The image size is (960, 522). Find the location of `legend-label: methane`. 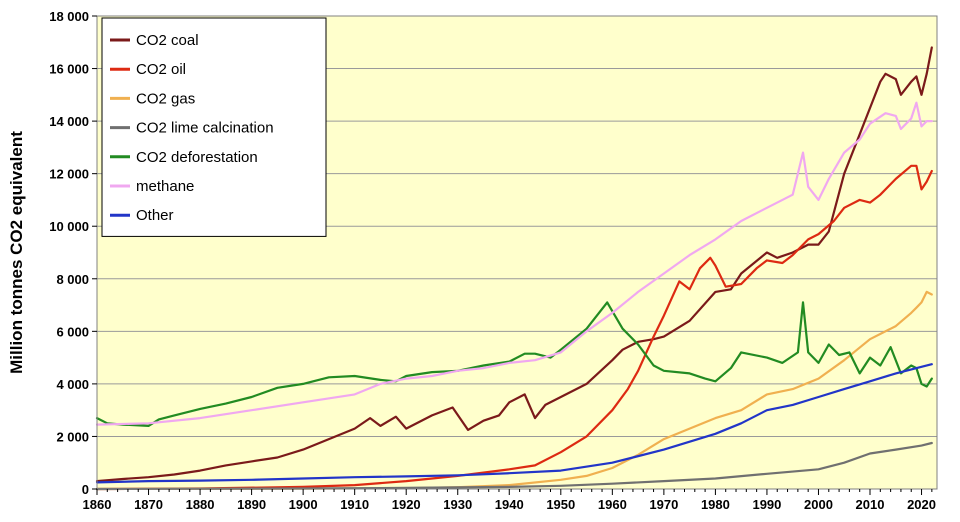

legend-label: methane is located at coordinates (165, 186).